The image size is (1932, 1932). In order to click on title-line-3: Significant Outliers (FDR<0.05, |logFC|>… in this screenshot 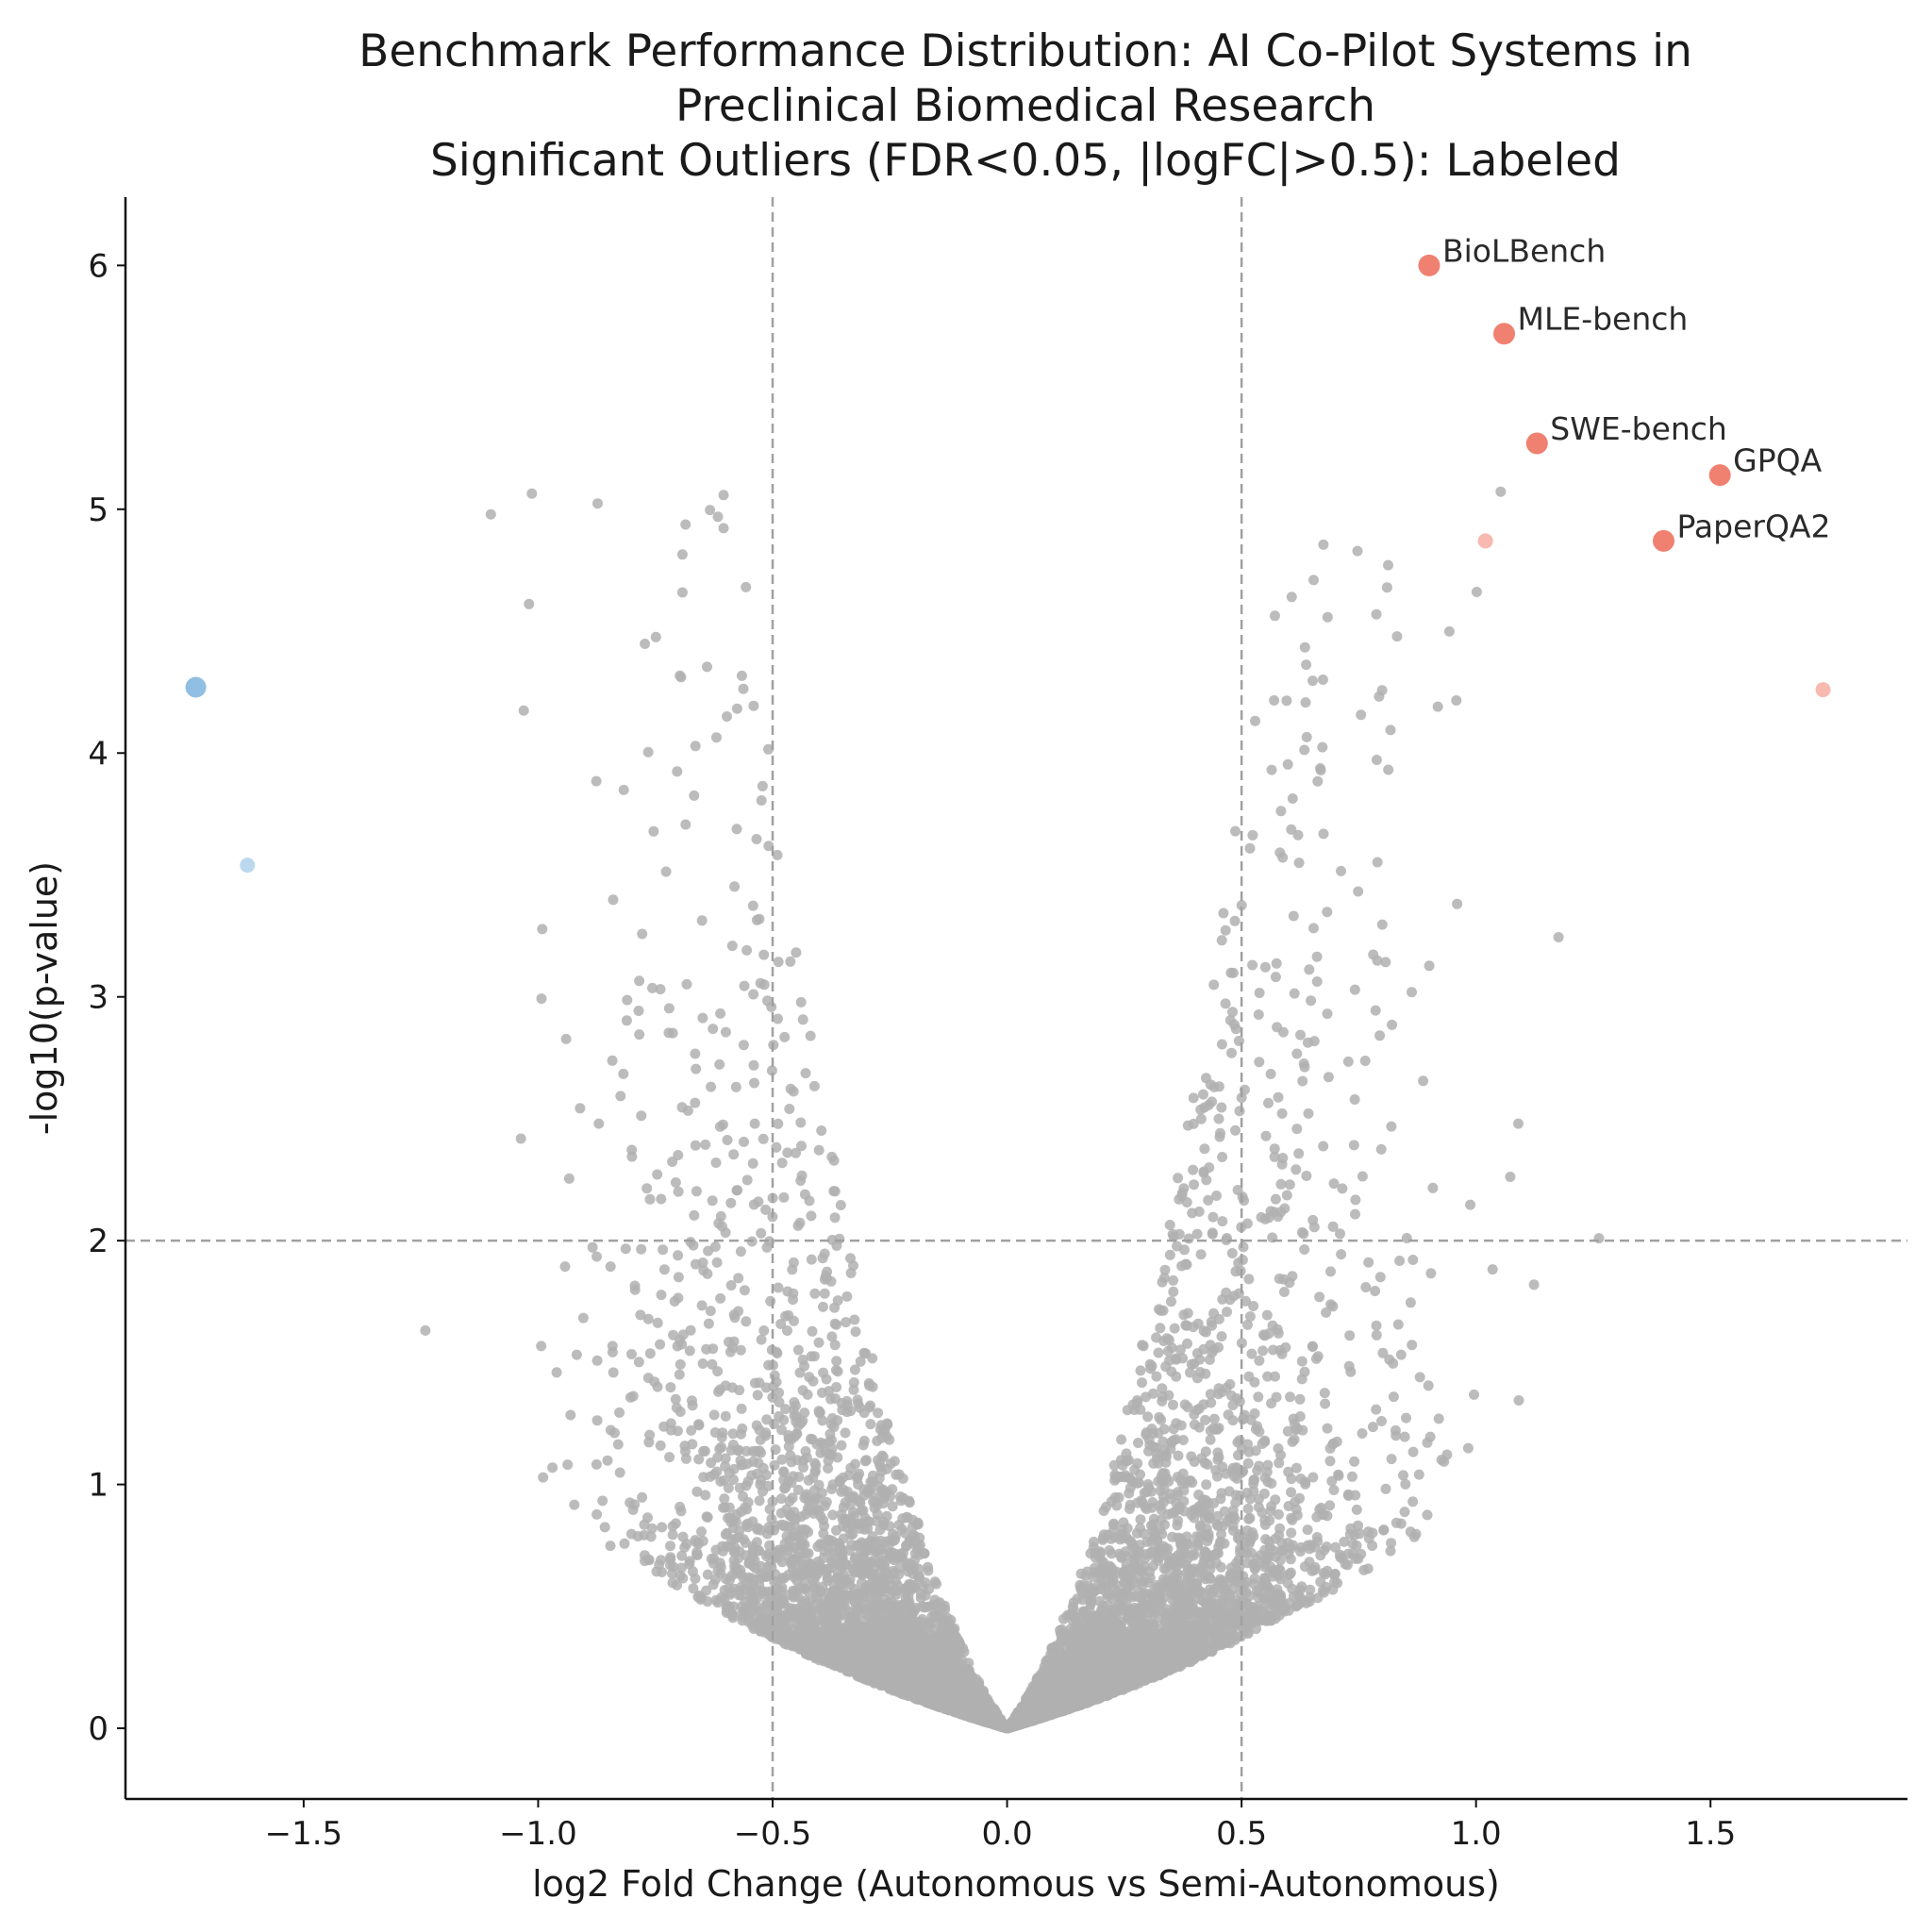, I will do `click(1025, 161)`.